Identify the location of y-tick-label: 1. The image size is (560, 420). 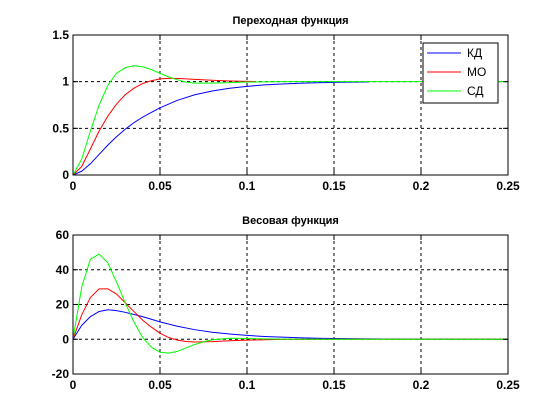
(65, 82).